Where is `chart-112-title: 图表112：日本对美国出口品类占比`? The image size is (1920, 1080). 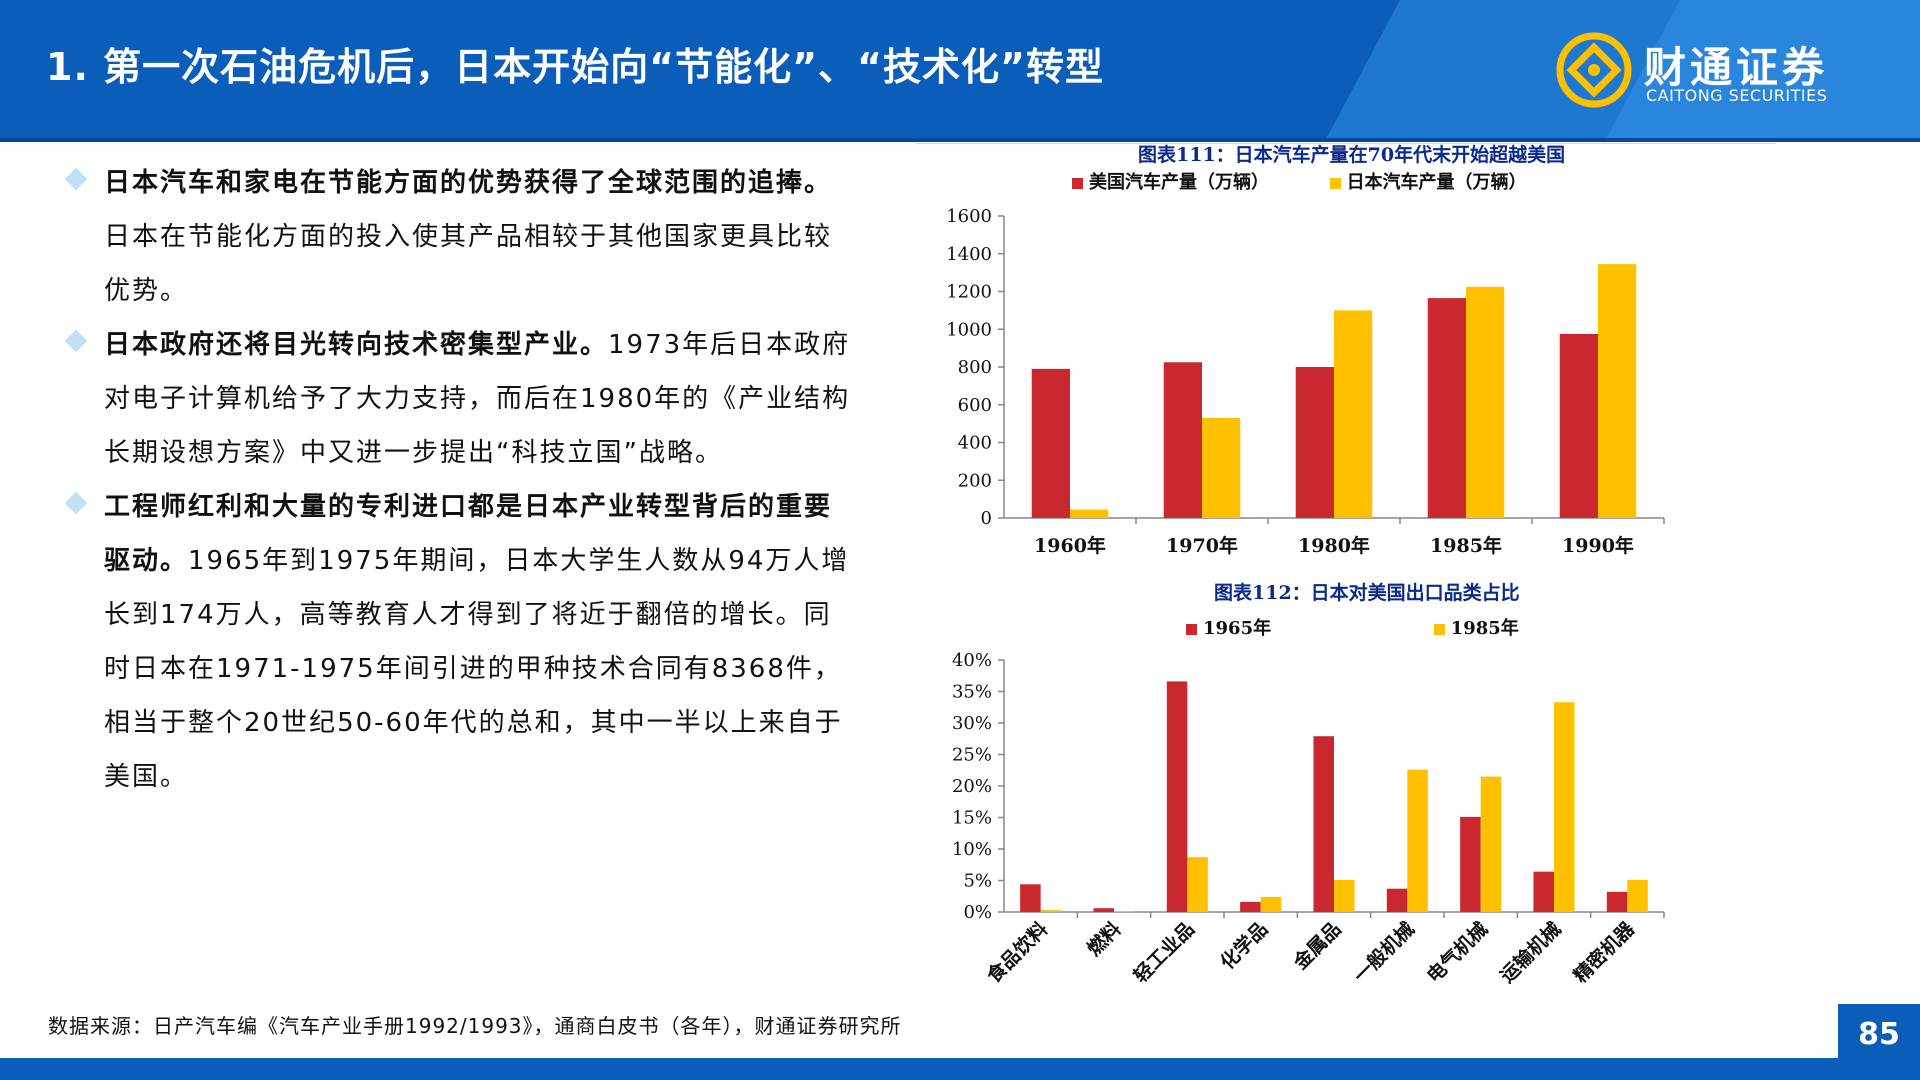
chart-112-title: 图表112：日本对美国出口品类占比 is located at coordinates (1367, 593).